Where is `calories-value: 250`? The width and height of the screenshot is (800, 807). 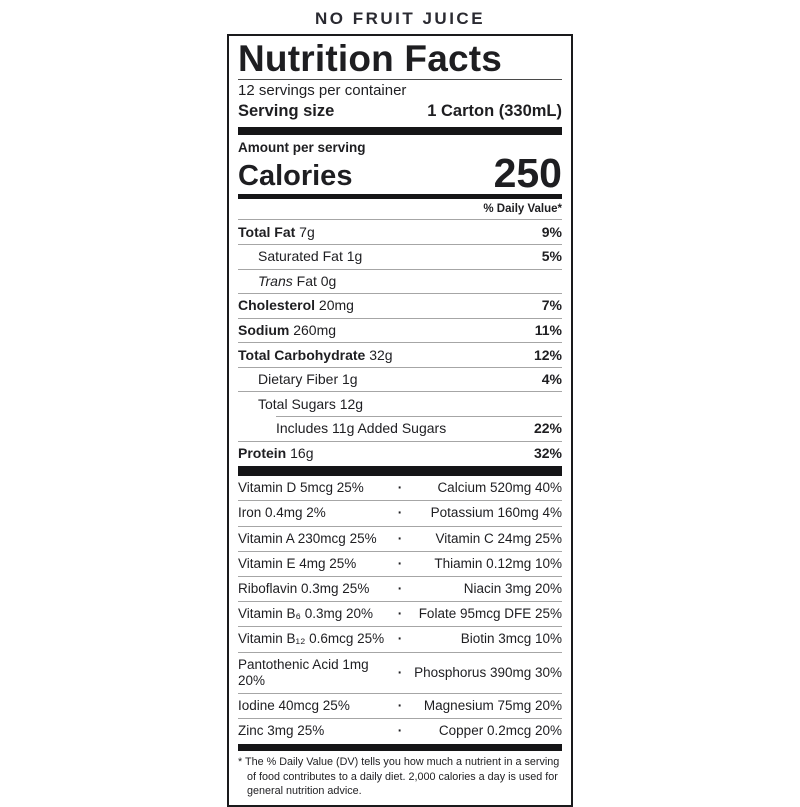
calories-value: 250 is located at coordinates (527, 172).